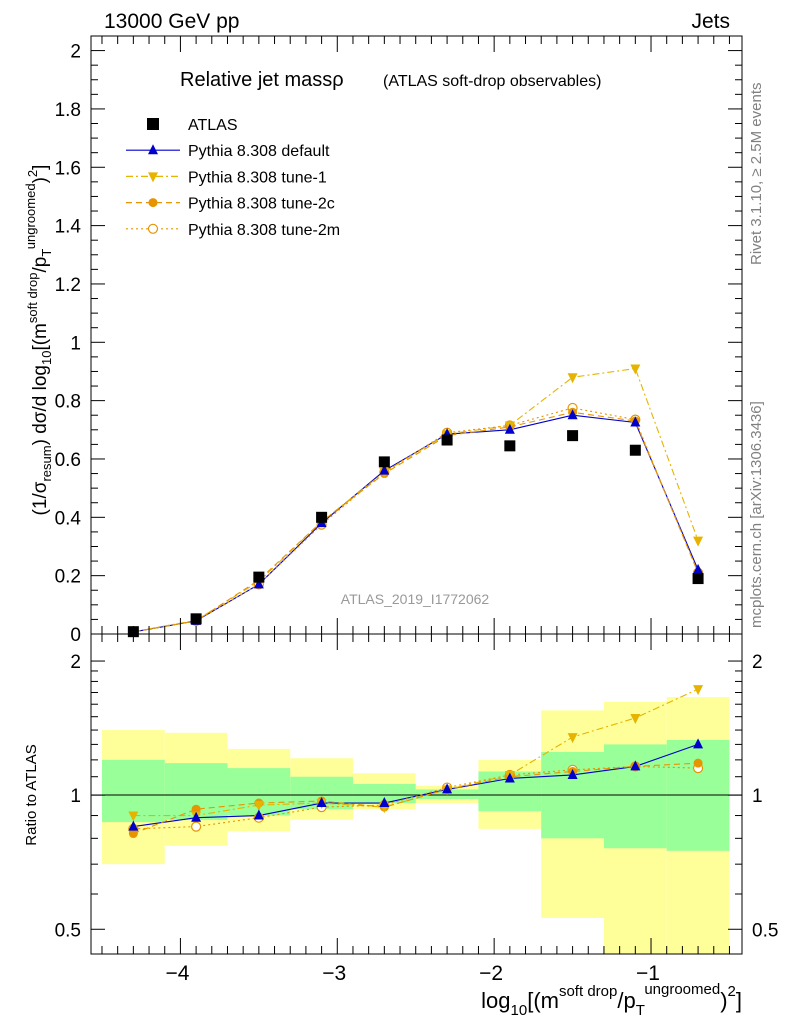  I want to click on chart-subtitle: (ATLAS soft-drop observables), so click(492, 81).